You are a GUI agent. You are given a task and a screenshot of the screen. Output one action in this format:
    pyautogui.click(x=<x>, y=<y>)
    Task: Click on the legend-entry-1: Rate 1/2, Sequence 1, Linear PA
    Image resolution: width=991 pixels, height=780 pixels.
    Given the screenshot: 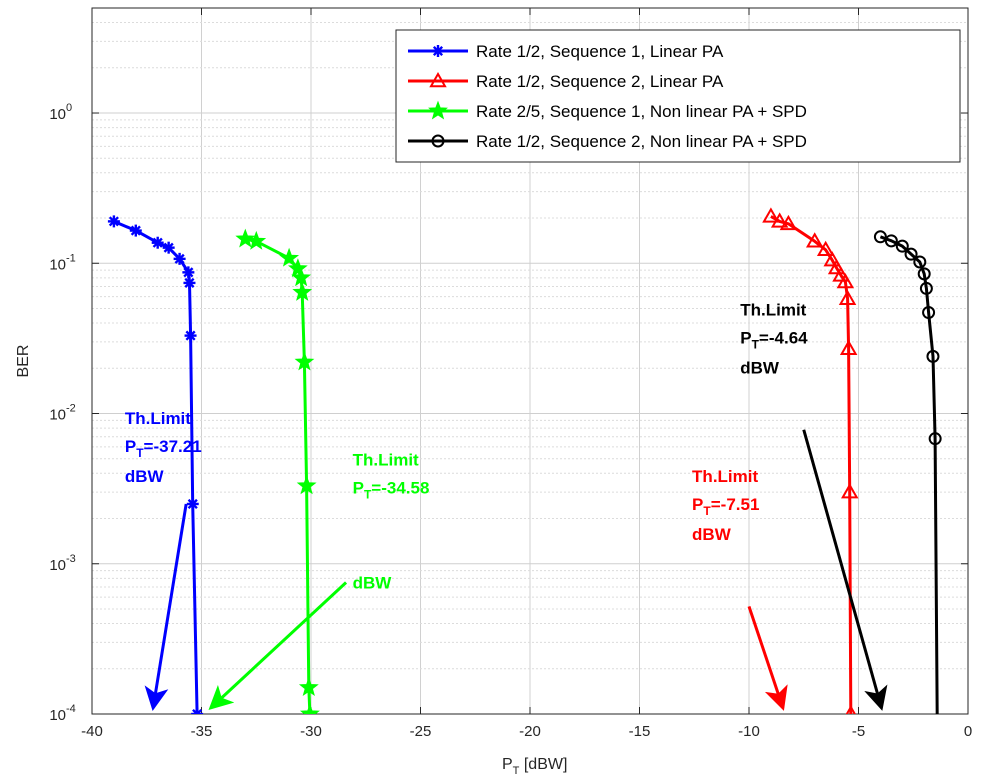 What is the action you would take?
    pyautogui.click(x=566, y=51)
    